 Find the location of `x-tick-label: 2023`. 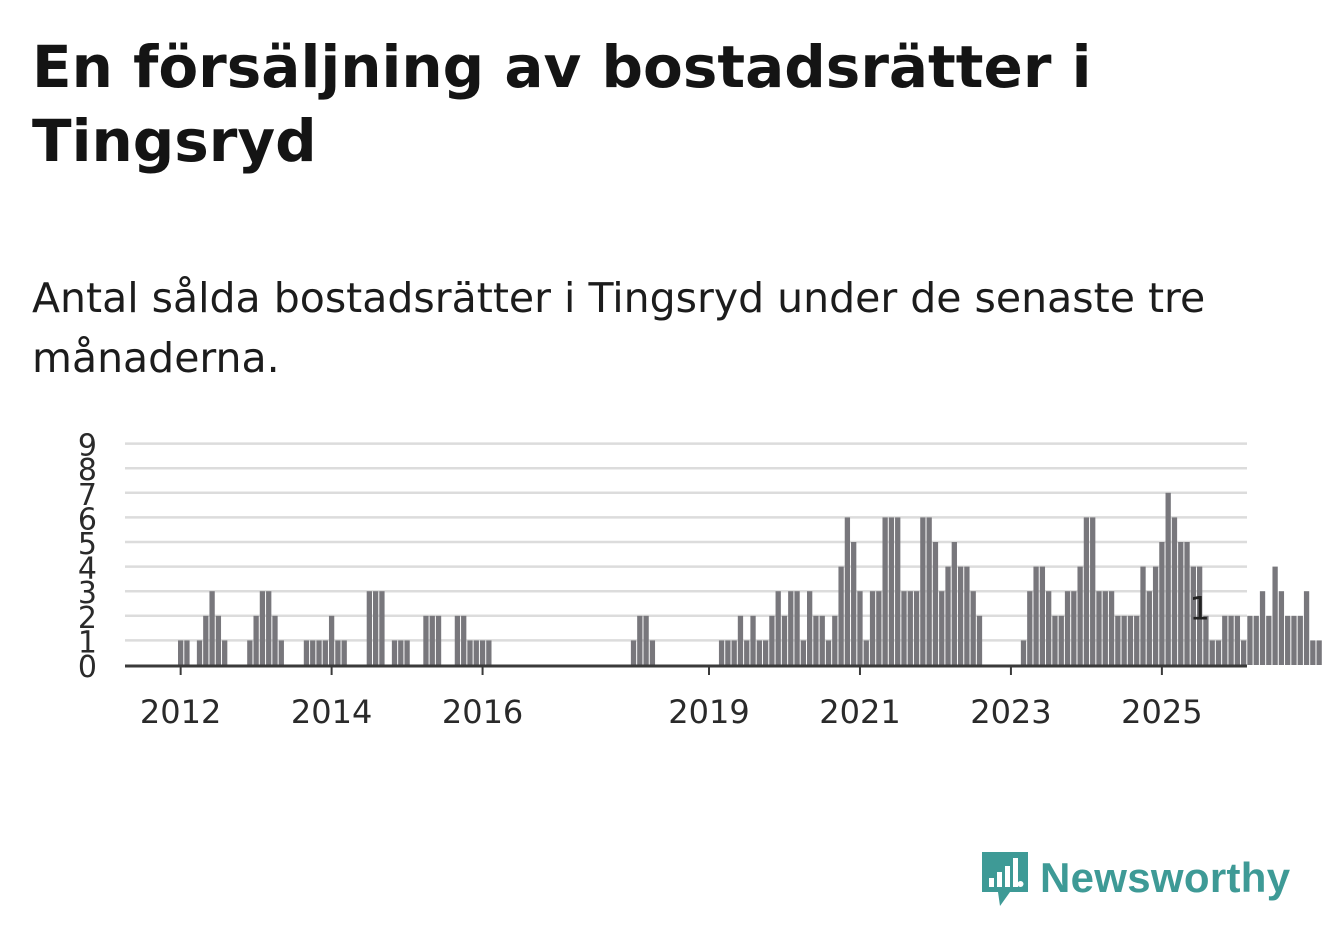

x-tick-label: 2023 is located at coordinates (1010, 712).